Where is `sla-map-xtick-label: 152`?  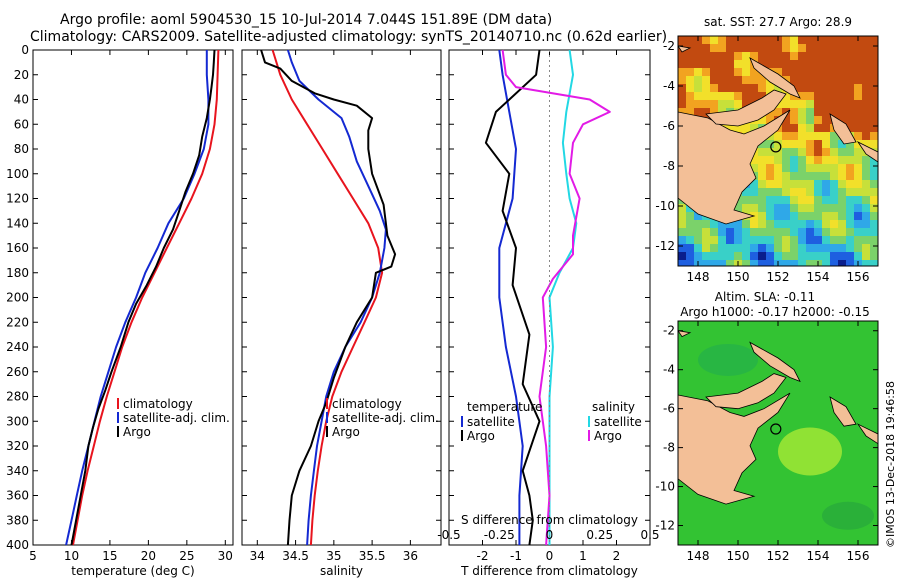 sla-map-xtick-label: 152 is located at coordinates (778, 556).